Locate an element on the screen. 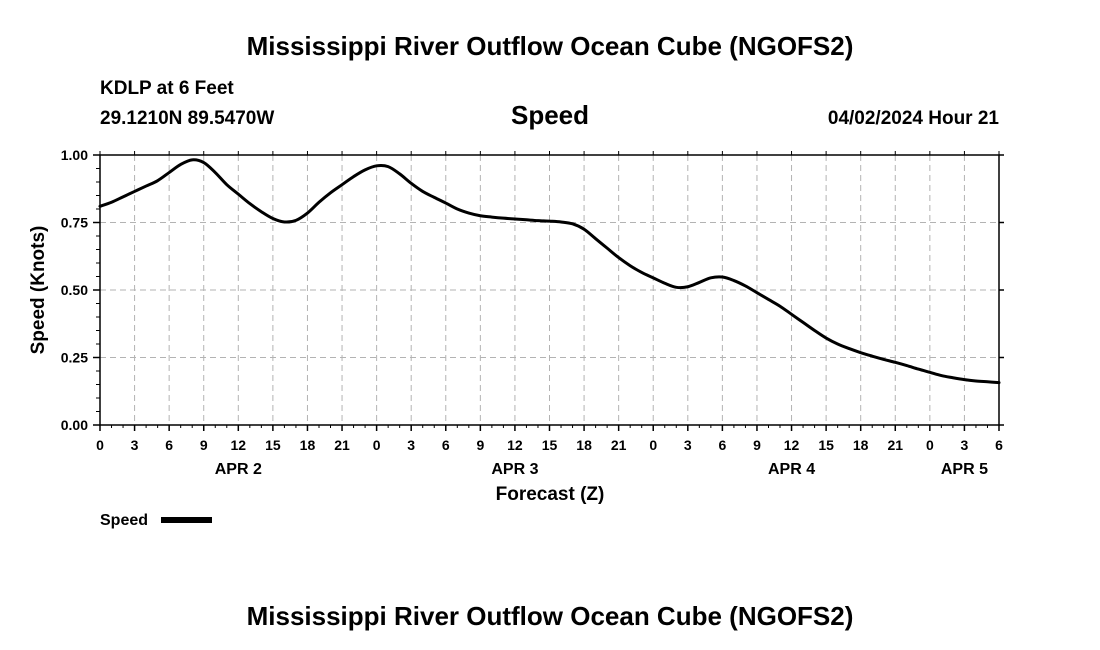 Image resolution: width=1100 pixels, height=650 pixels. forecast-timestamp: 04/02/2024 Hour 21 is located at coordinates (914, 118).